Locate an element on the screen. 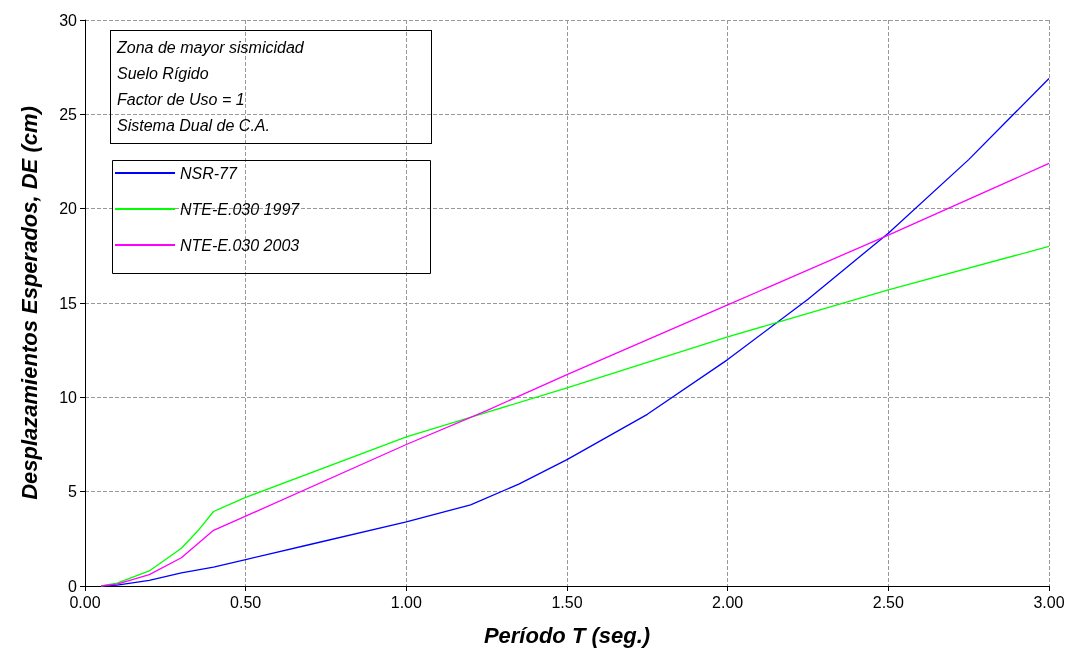  x-axis-title: Período T (seg.) is located at coordinates (567, 635).